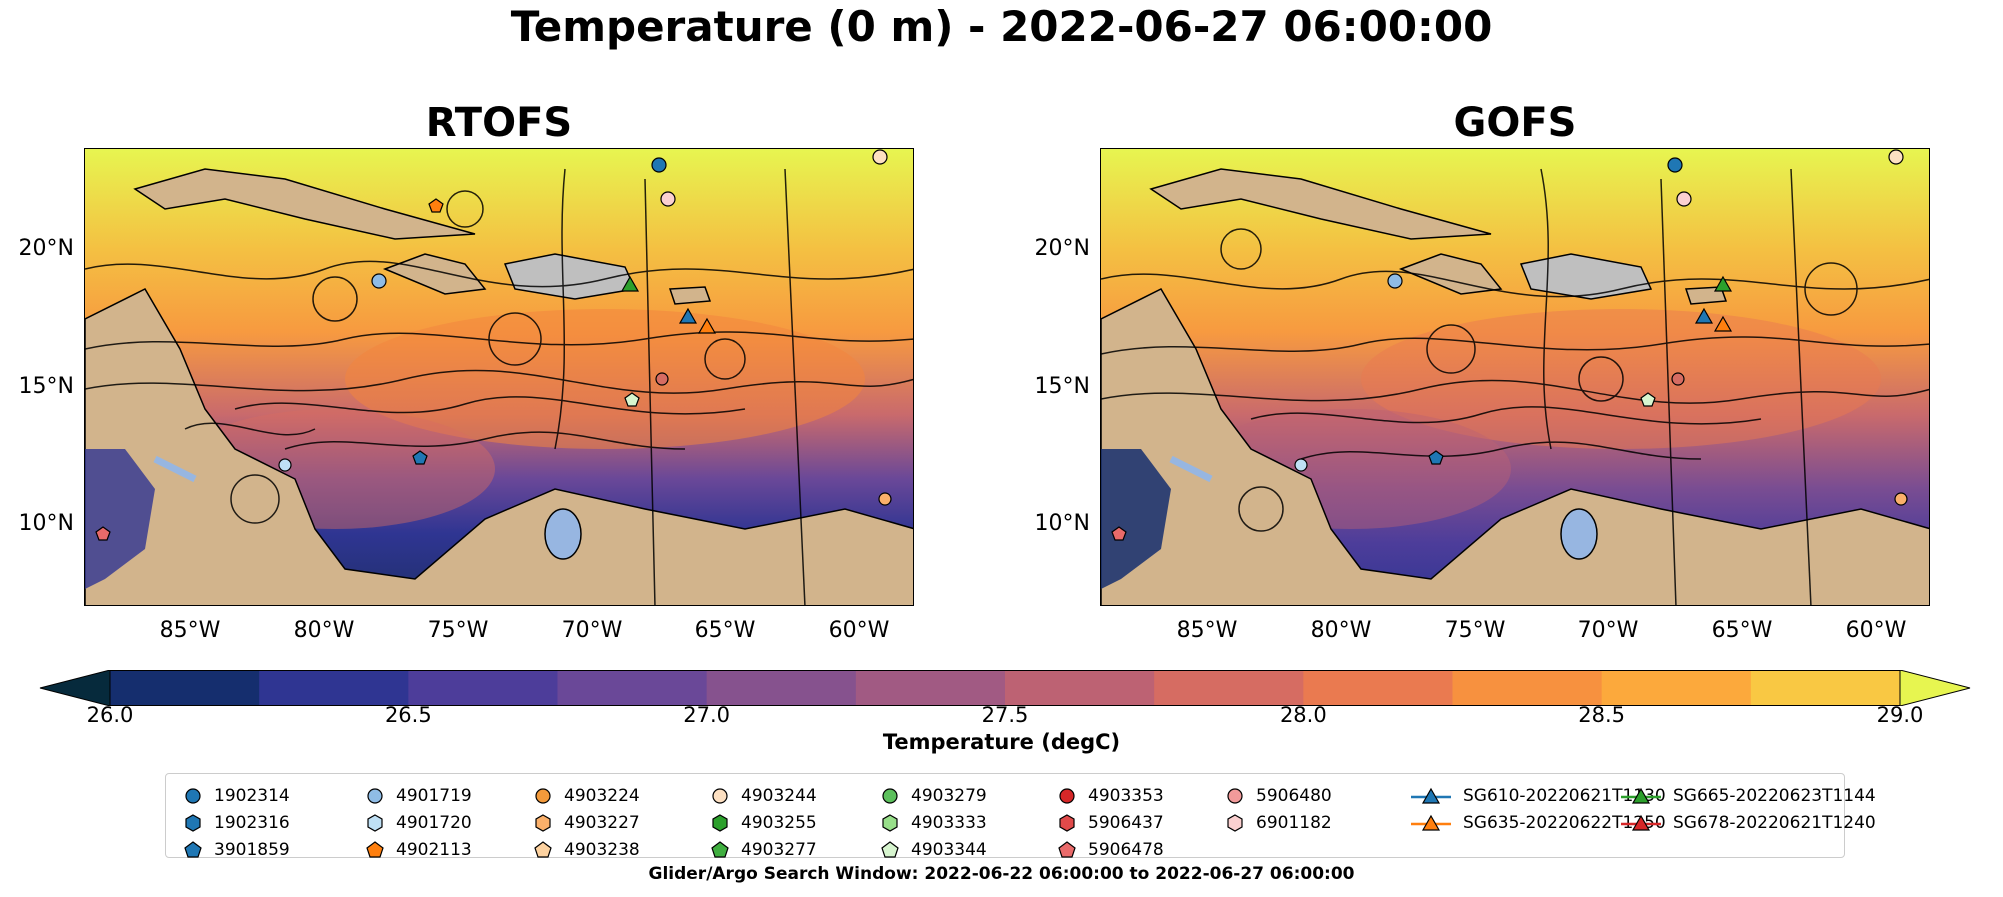 The height and width of the screenshot is (897, 2003). Describe the element at coordinates (1341, 630) in the screenshot. I see `lon-label-80w-gofs: 80°W` at that location.